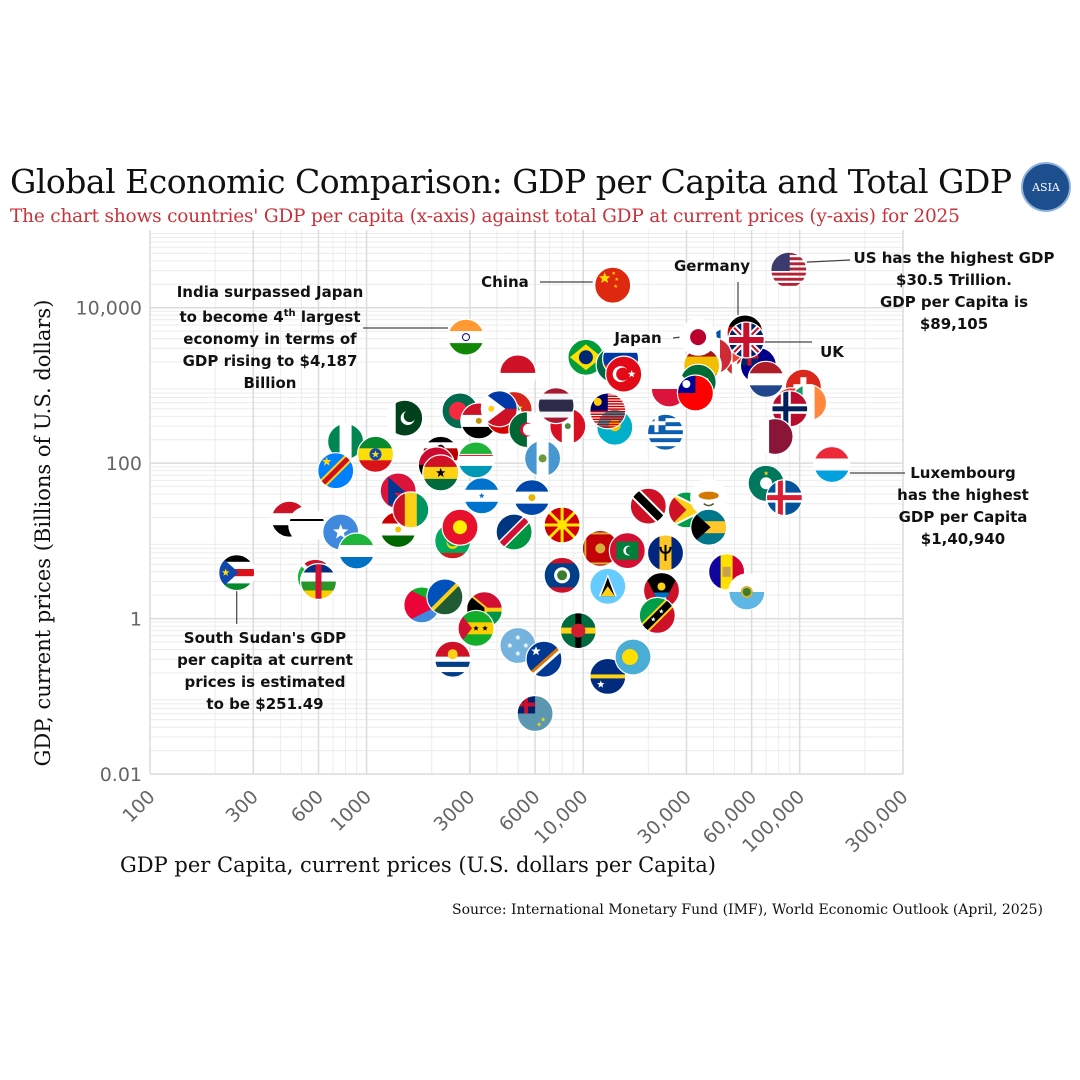 The width and height of the screenshot is (1080, 1080). Describe the element at coordinates (476, 628) in the screenshot. I see `point-sao-tome` at that location.